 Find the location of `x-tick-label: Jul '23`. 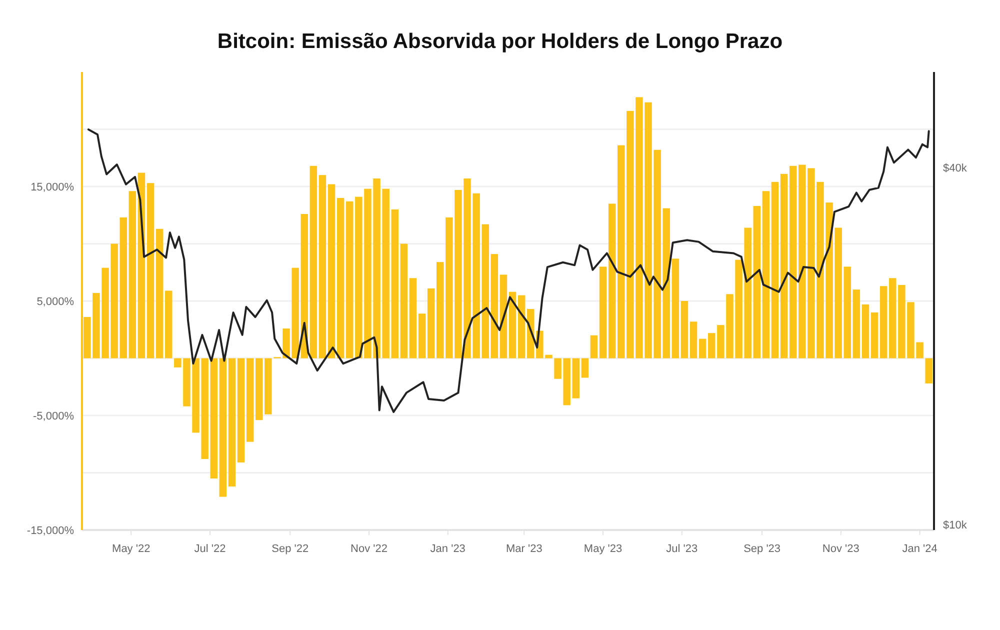

x-tick-label: Jul '23 is located at coordinates (682, 549).